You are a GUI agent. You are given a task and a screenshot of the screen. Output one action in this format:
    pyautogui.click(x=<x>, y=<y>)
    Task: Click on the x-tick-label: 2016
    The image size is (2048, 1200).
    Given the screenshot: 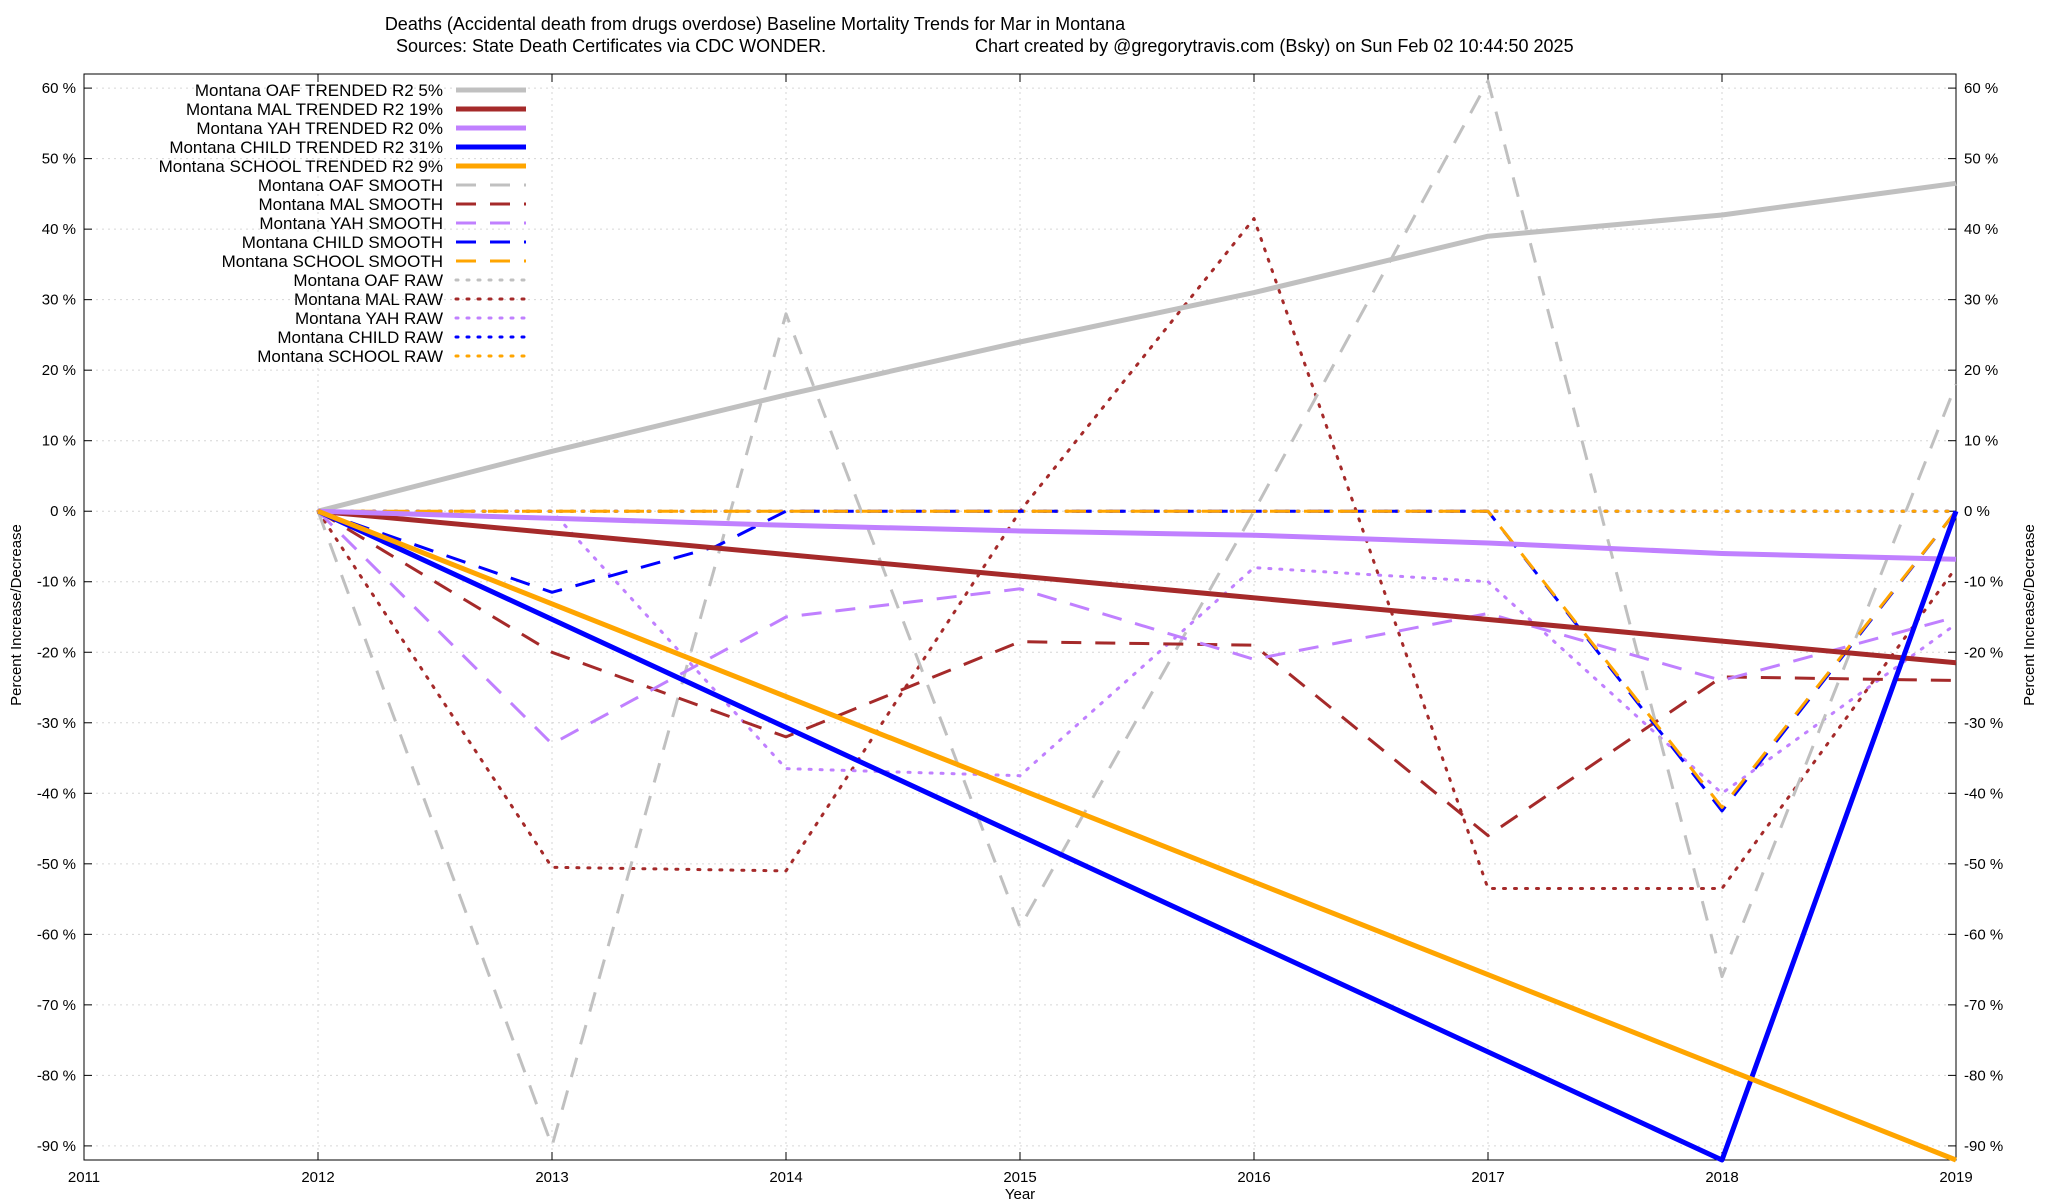 What is the action you would take?
    pyautogui.click(x=1253, y=1177)
    